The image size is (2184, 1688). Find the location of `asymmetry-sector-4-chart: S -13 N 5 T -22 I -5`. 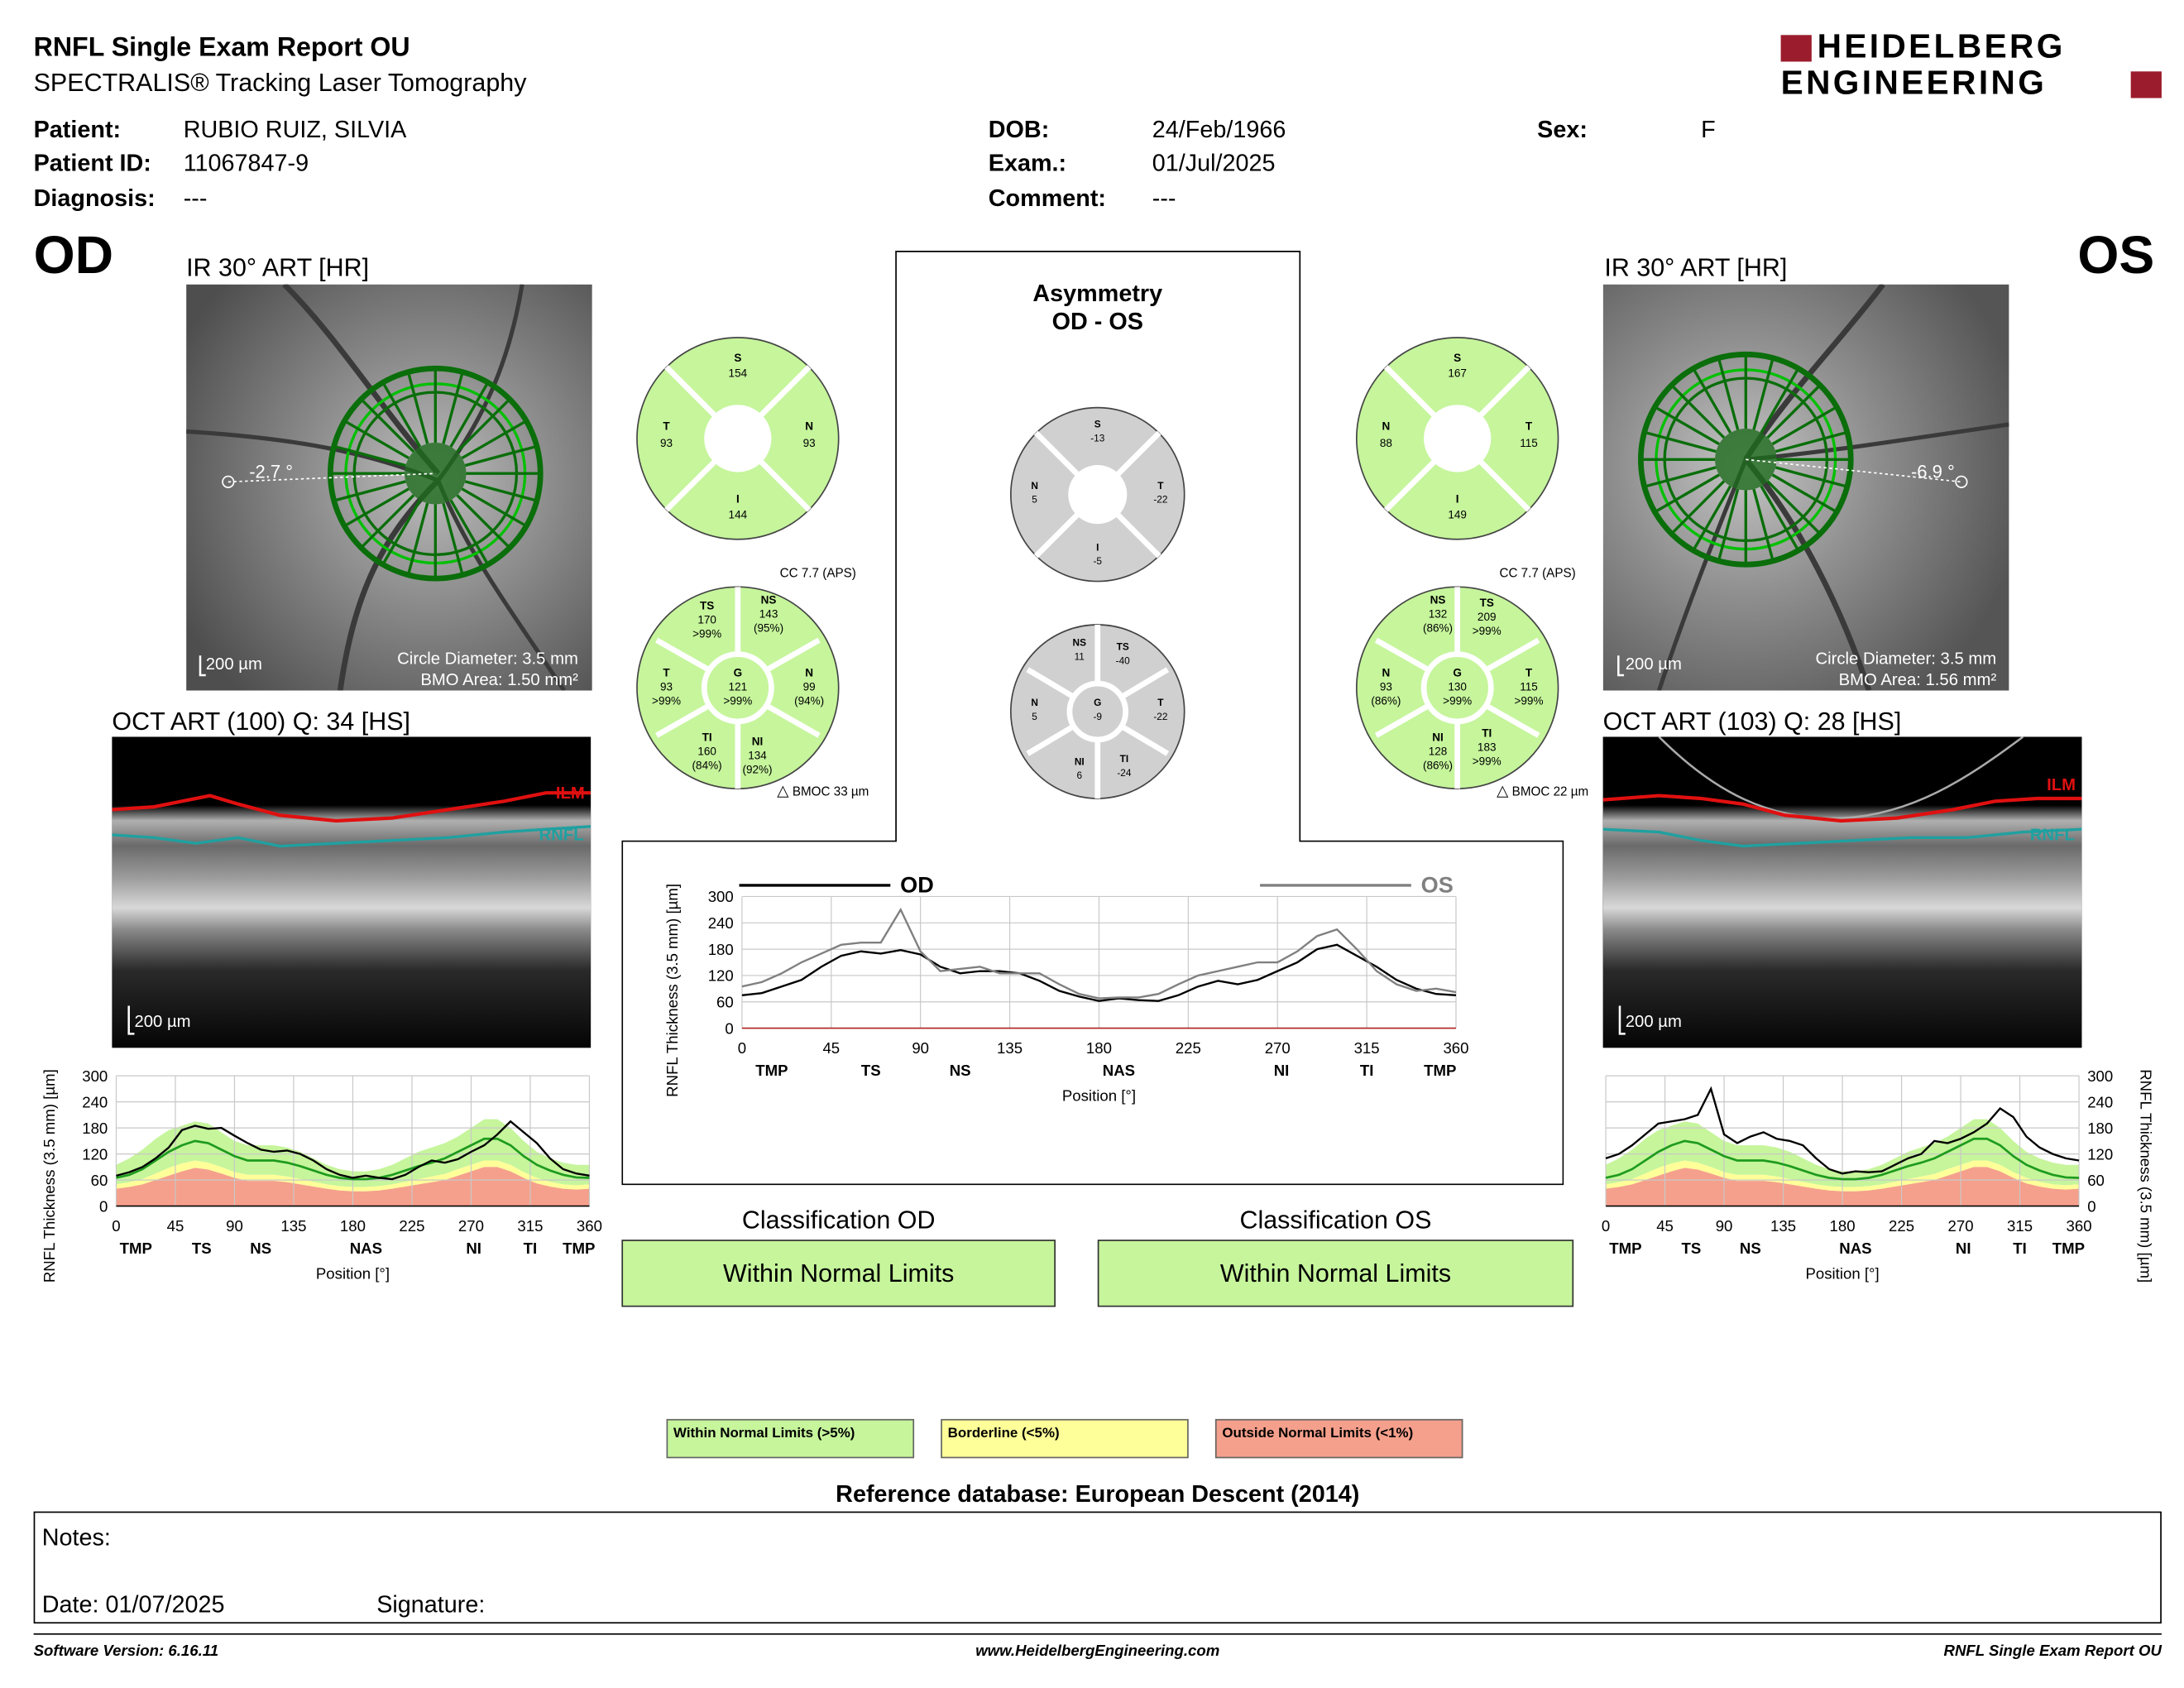

asymmetry-sector-4-chart: S -13 N 5 T -22 I -5 is located at coordinates (1097, 498).